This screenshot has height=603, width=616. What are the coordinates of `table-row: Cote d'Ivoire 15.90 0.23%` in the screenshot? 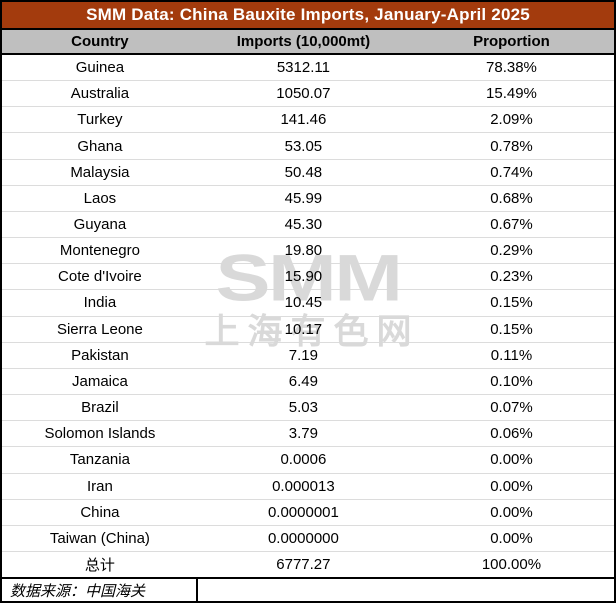 It's located at (308, 276).